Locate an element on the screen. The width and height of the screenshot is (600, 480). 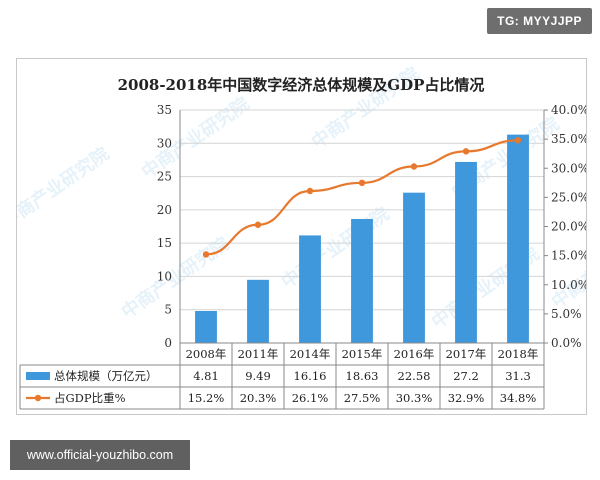
y-tick-label: 30 is located at coordinates (164, 143).